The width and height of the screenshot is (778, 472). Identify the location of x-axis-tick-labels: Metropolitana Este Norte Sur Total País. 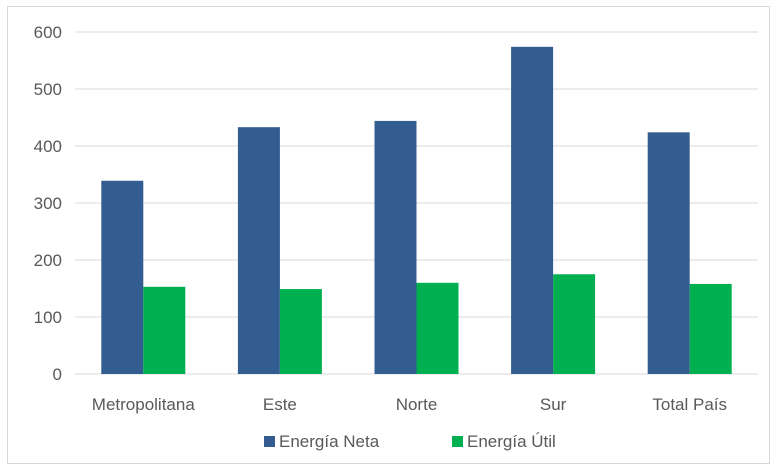
(409, 404).